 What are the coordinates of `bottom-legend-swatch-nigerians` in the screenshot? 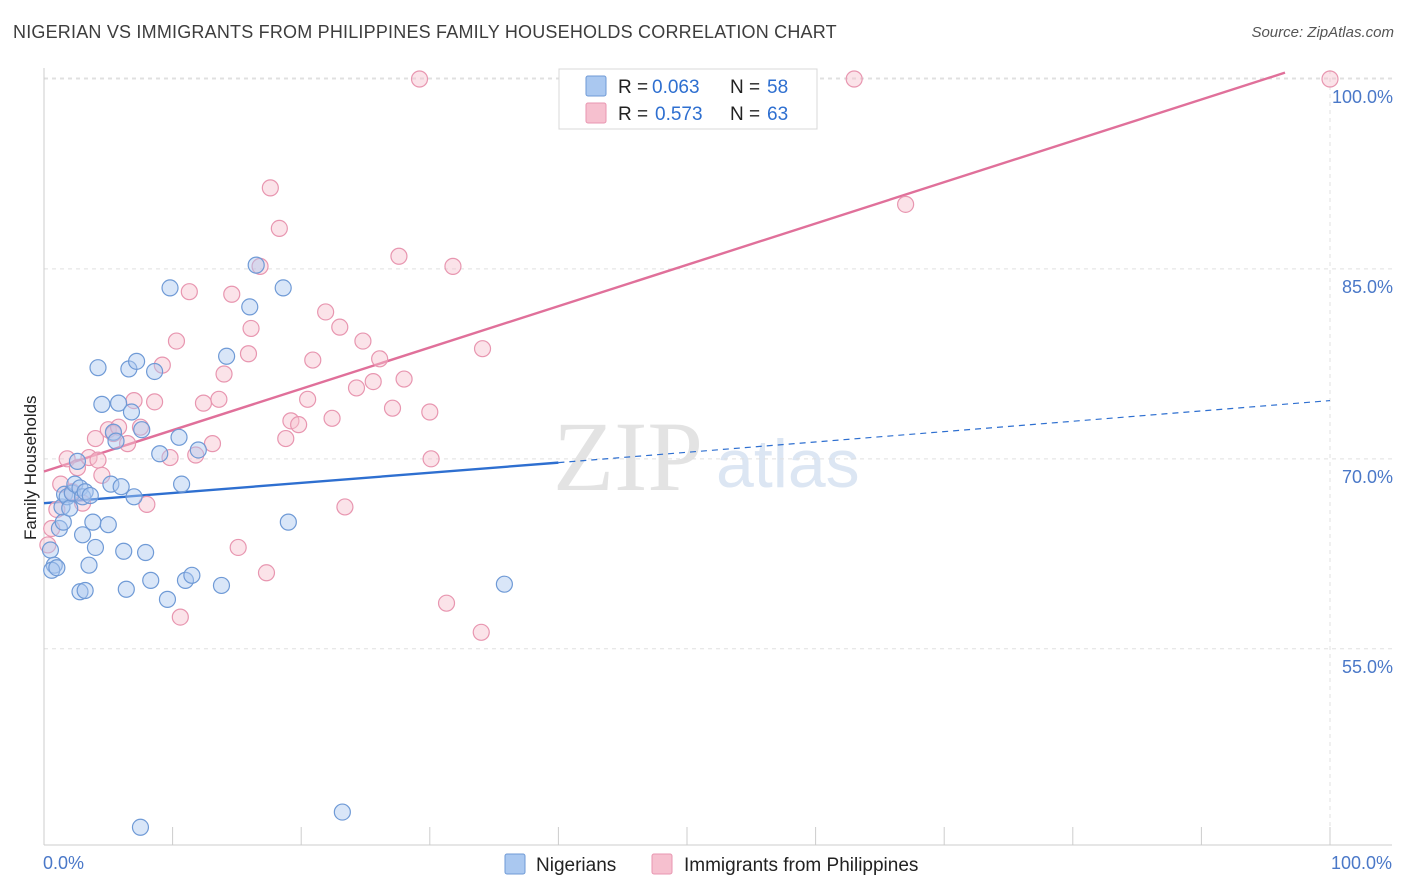 It's located at (515, 864).